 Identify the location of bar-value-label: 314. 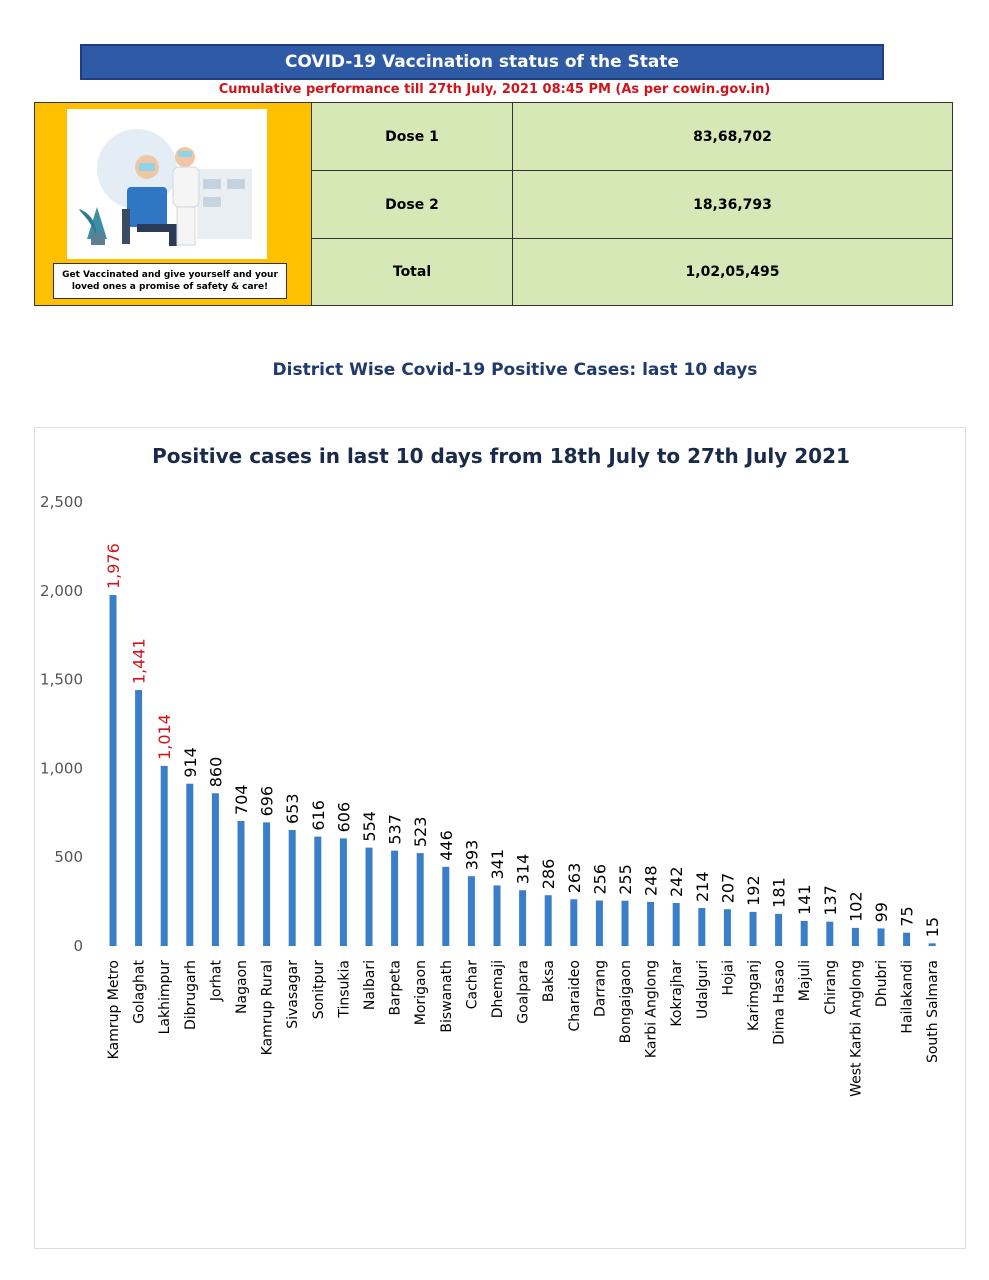
(523, 869).